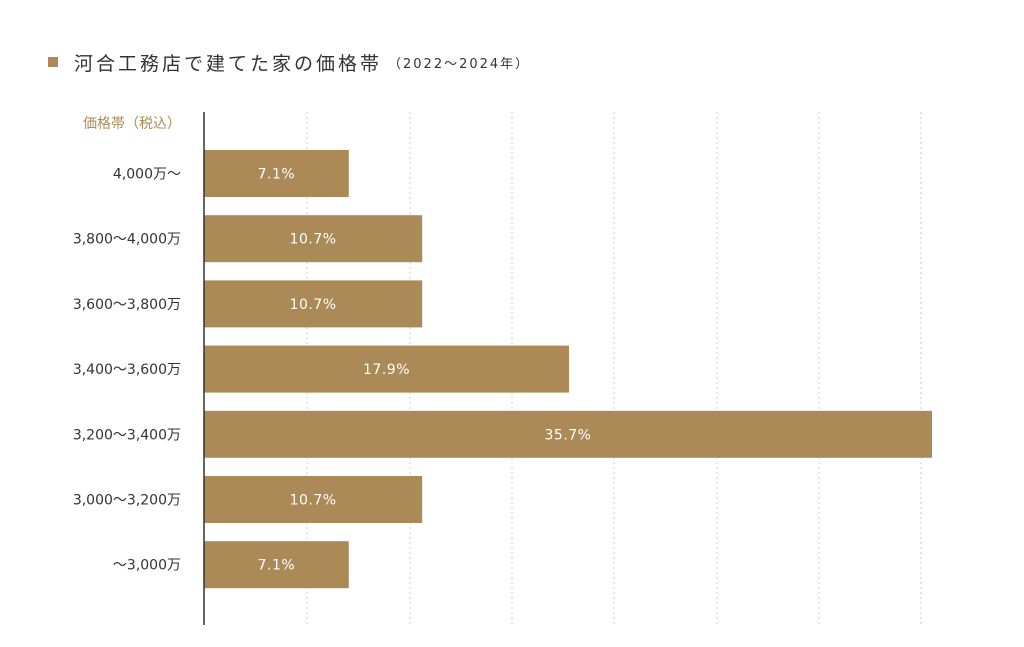 This screenshot has width=1024, height=647. What do you see at coordinates (127, 370) in the screenshot?
I see `category-label: 3,400～3,600万` at bounding box center [127, 370].